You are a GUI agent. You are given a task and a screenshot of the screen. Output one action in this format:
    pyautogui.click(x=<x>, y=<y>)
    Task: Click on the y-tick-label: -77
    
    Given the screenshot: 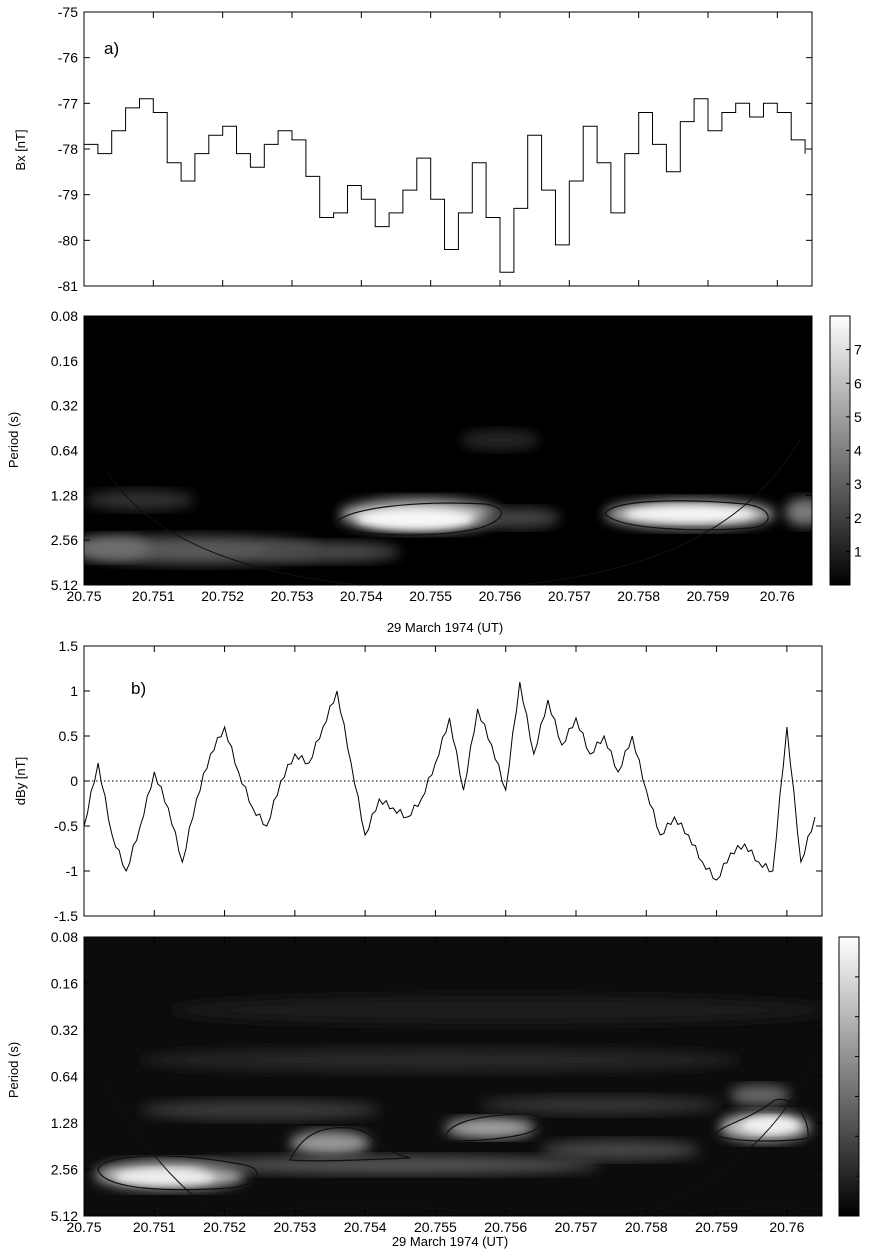 What is the action you would take?
    pyautogui.click(x=68, y=103)
    